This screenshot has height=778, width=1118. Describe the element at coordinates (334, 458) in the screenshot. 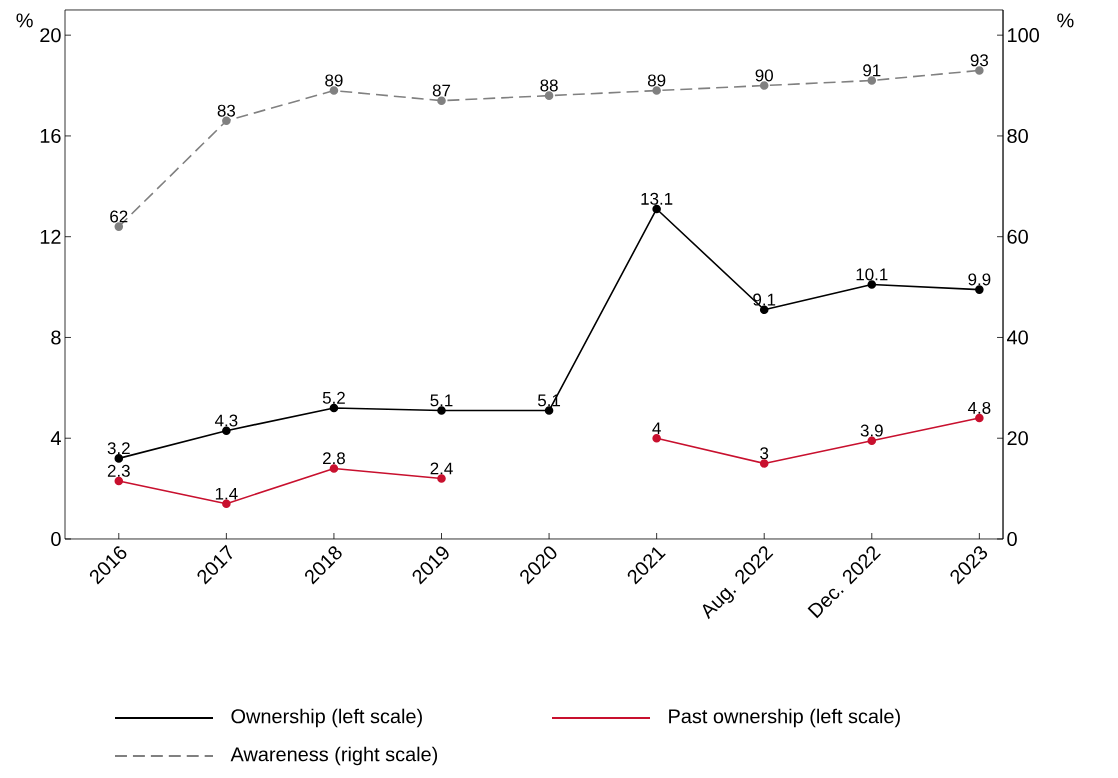

I see `data-label: 2.8` at that location.